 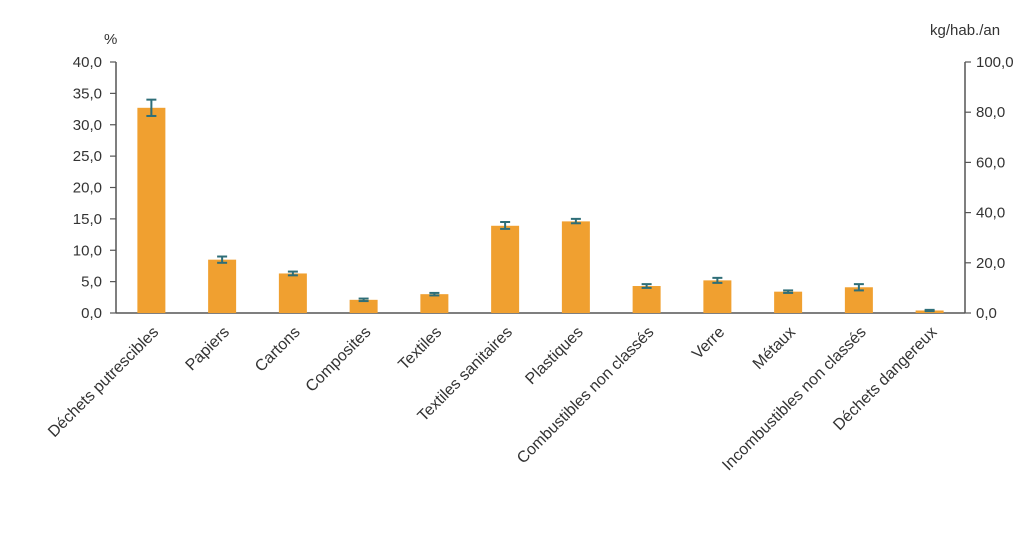 I want to click on y-axis-left-unit: %, so click(x=110, y=39).